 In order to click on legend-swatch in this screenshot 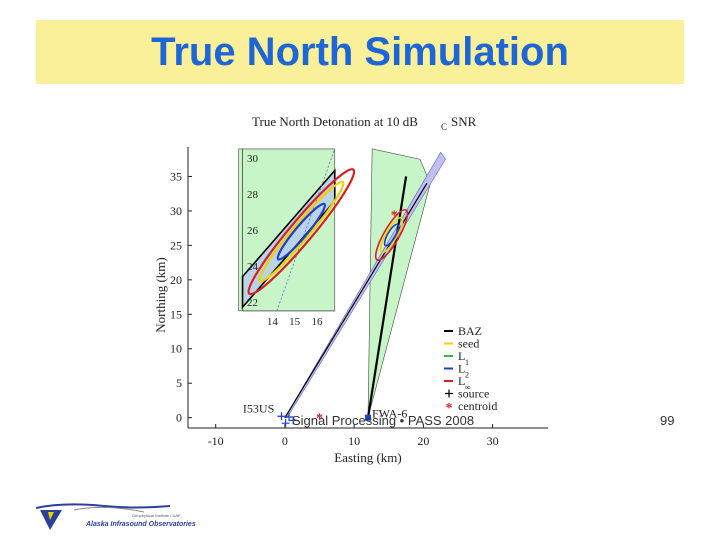, I will do `click(449, 393)`.